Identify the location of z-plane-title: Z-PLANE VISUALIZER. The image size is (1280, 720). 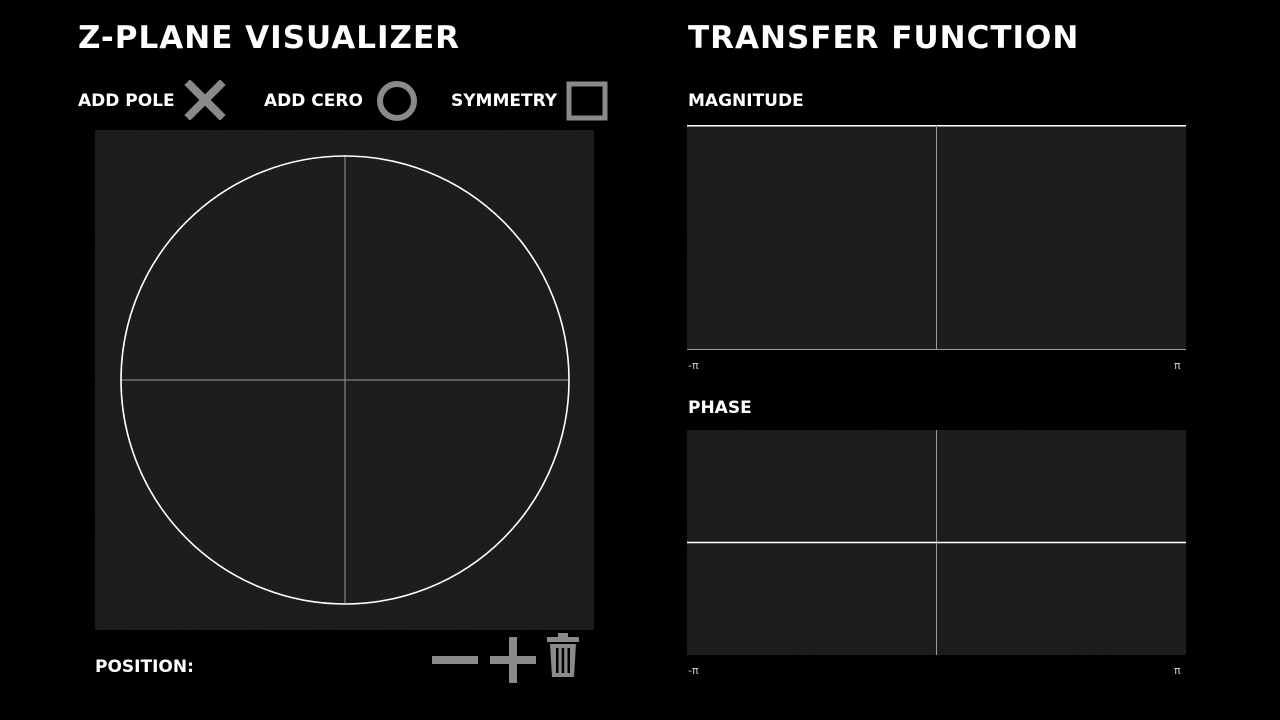
(269, 38).